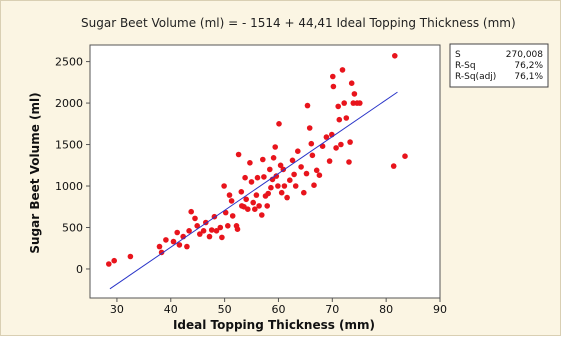 The height and width of the screenshot is (337, 561). Describe the element at coordinates (274, 325) in the screenshot. I see `x-axis-label: Ideal Topping Thickness (mm)` at that location.